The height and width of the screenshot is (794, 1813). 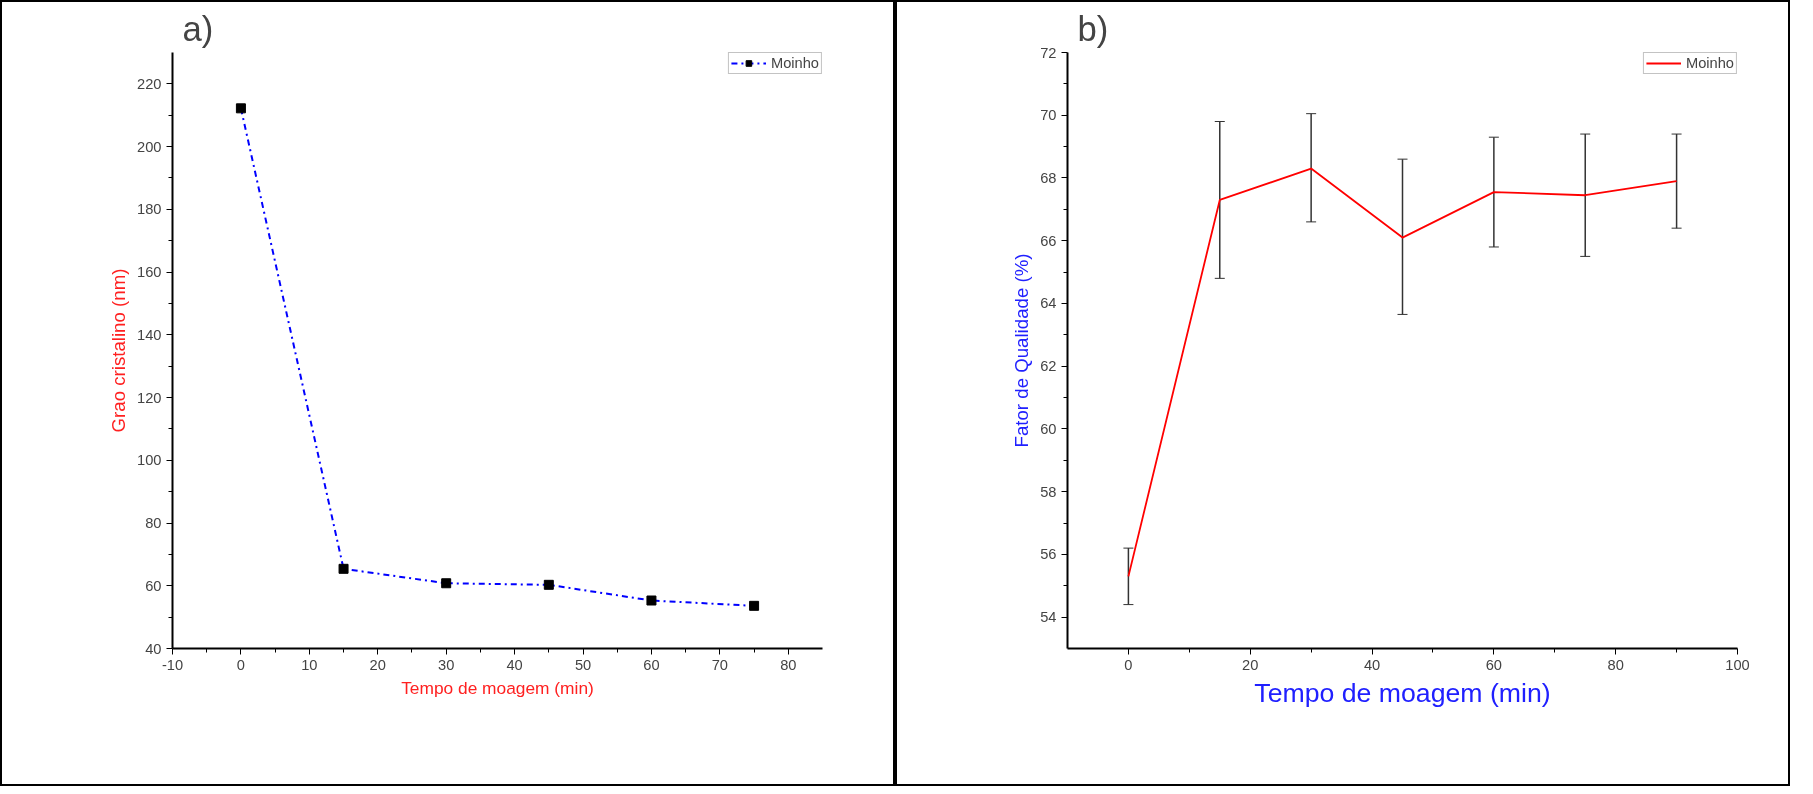 I want to click on y-tick-label: 120, so click(x=149, y=397).